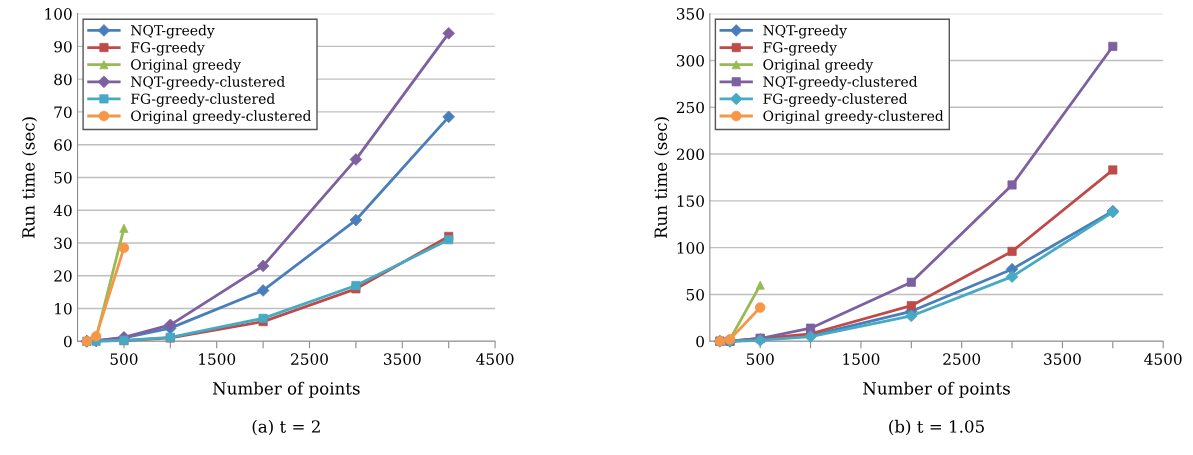  Describe the element at coordinates (690, 60) in the screenshot. I see `y-tick-label: 300` at that location.